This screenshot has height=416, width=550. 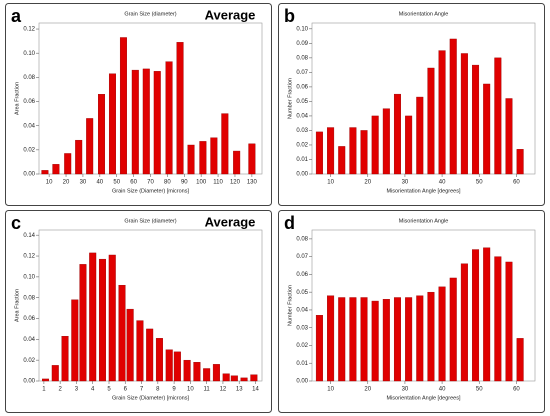 What do you see at coordinates (29, 150) in the screenshot?
I see `y-tick-label: 0.02` at bounding box center [29, 150].